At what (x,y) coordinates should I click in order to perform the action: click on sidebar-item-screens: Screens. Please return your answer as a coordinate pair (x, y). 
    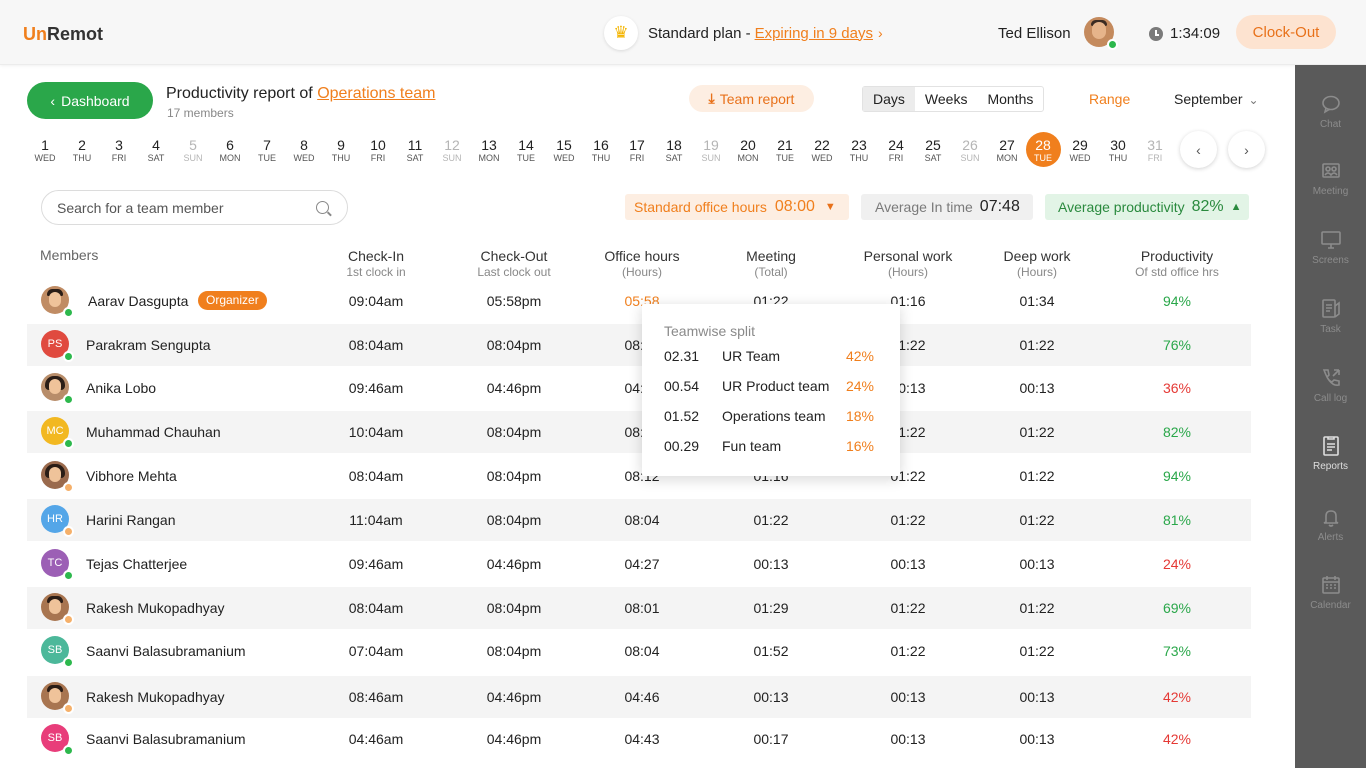
    Looking at the image, I should click on (1330, 247).